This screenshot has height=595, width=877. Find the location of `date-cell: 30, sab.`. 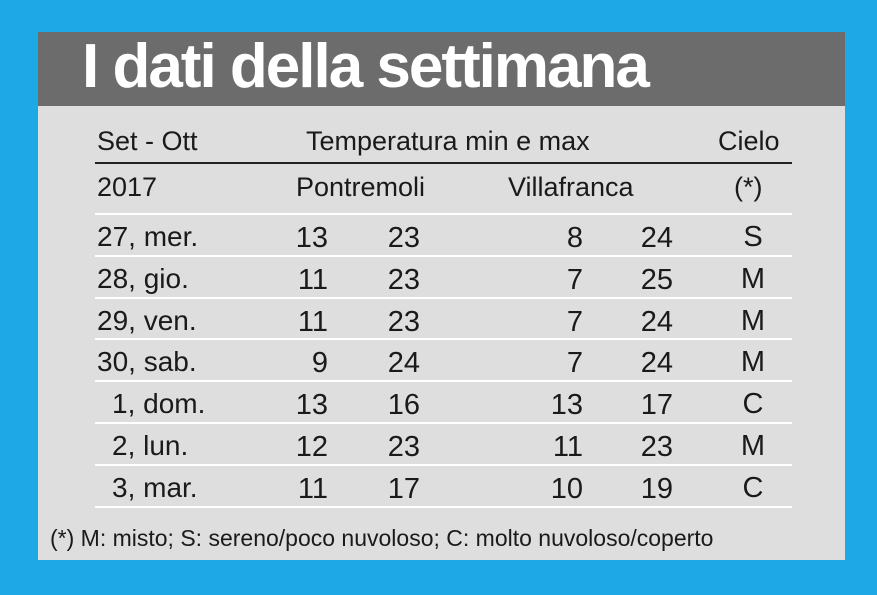

date-cell: 30, sab. is located at coordinates (147, 362).